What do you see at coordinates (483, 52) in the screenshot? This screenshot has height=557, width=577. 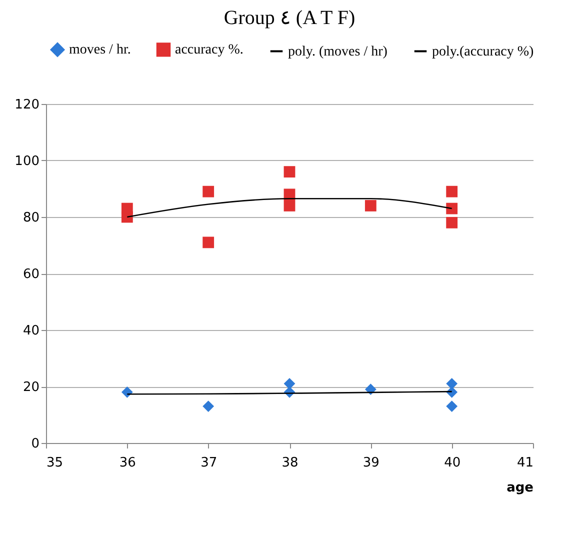 I see `legend-label: poly.(accuracy %)` at bounding box center [483, 52].